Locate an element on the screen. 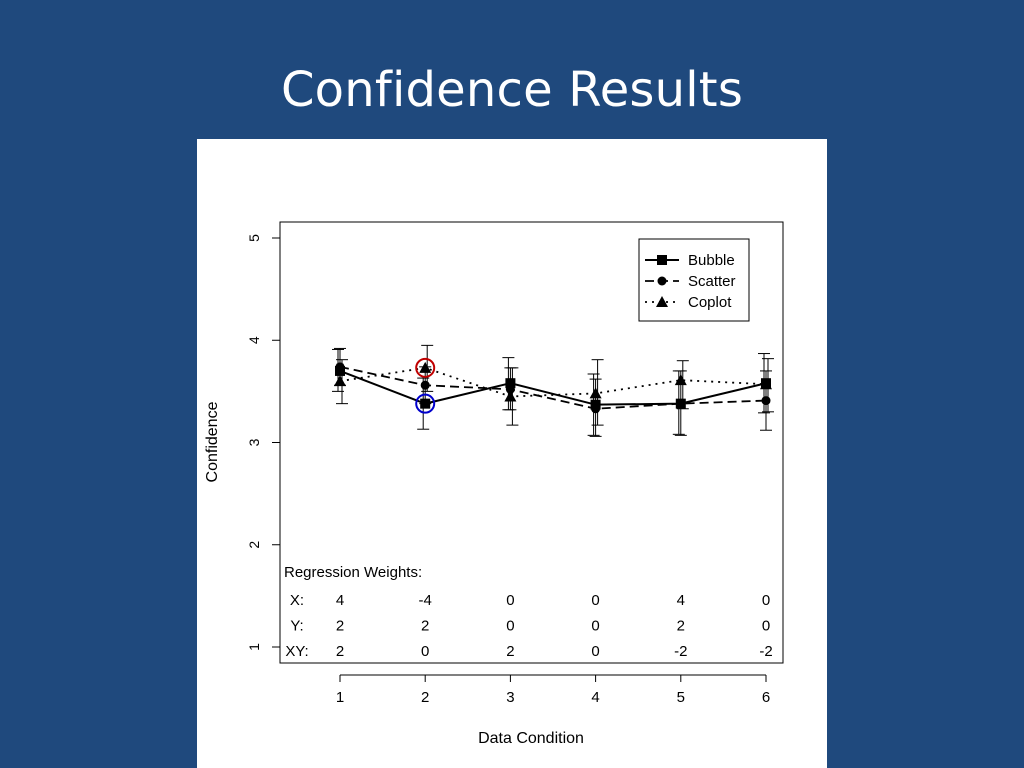  series-line-scatter is located at coordinates (553, 387).